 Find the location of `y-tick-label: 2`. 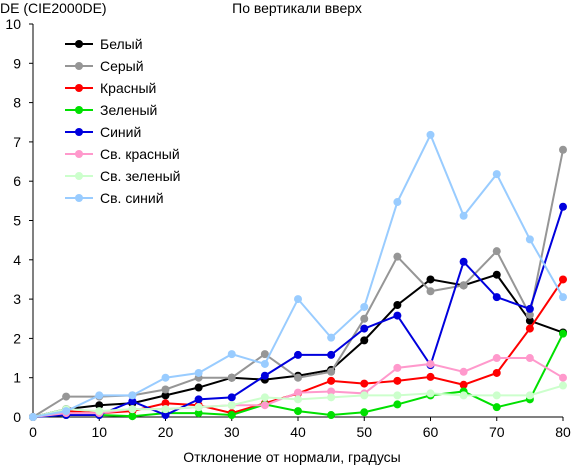

y-tick-label: 2 is located at coordinates (17, 338).